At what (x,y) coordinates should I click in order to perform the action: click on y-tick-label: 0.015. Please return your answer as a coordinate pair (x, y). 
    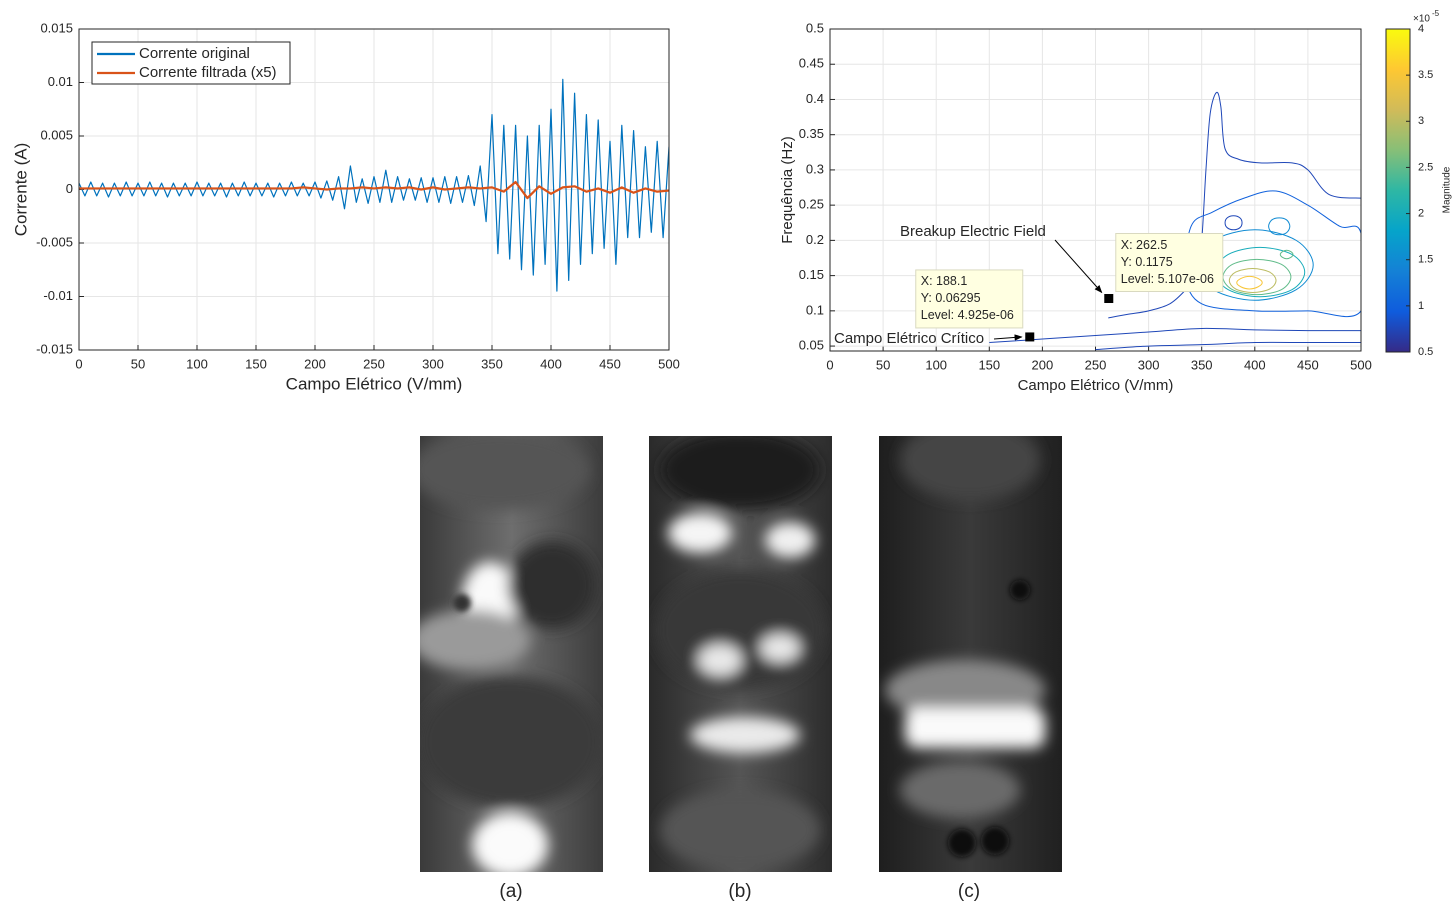
    Looking at the image, I should click on (56, 27).